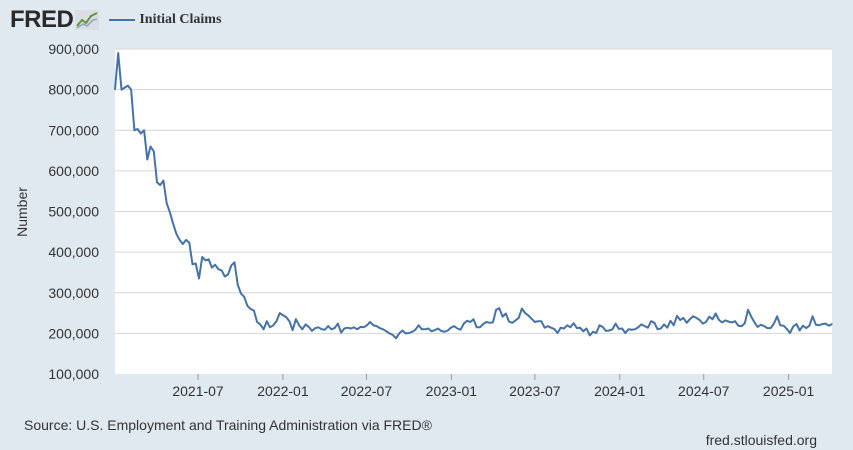 This screenshot has height=450, width=853. What do you see at coordinates (73, 374) in the screenshot?
I see `y-tick-label: 100,000` at bounding box center [73, 374].